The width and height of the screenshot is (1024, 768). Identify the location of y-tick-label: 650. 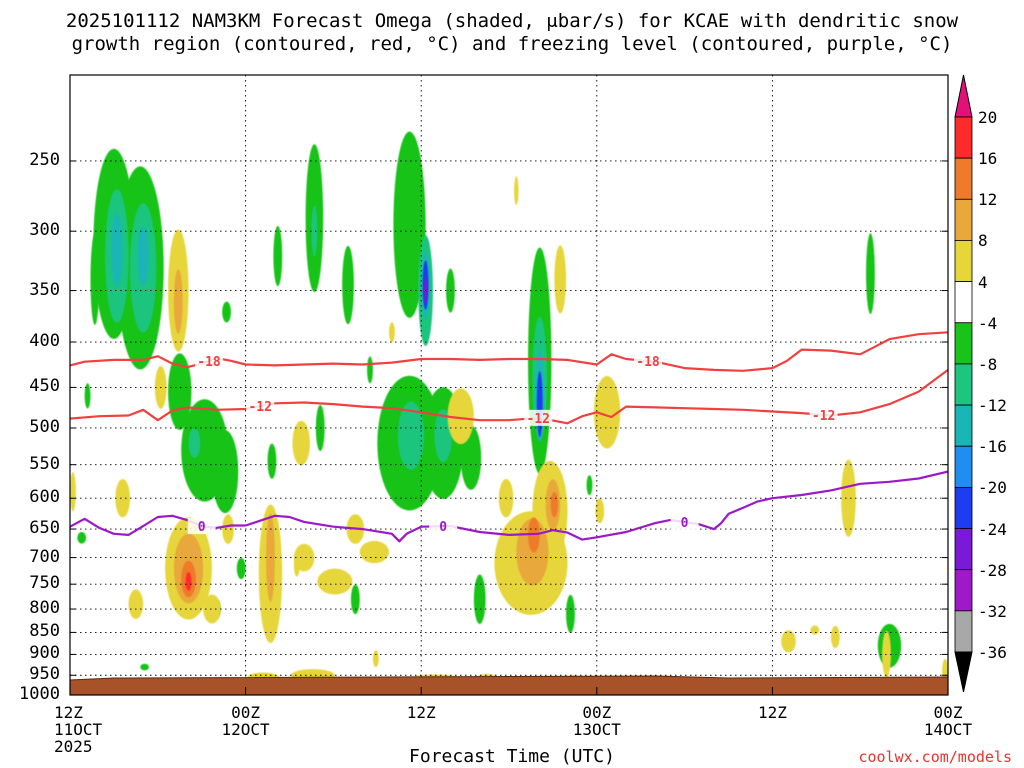
(44, 528).